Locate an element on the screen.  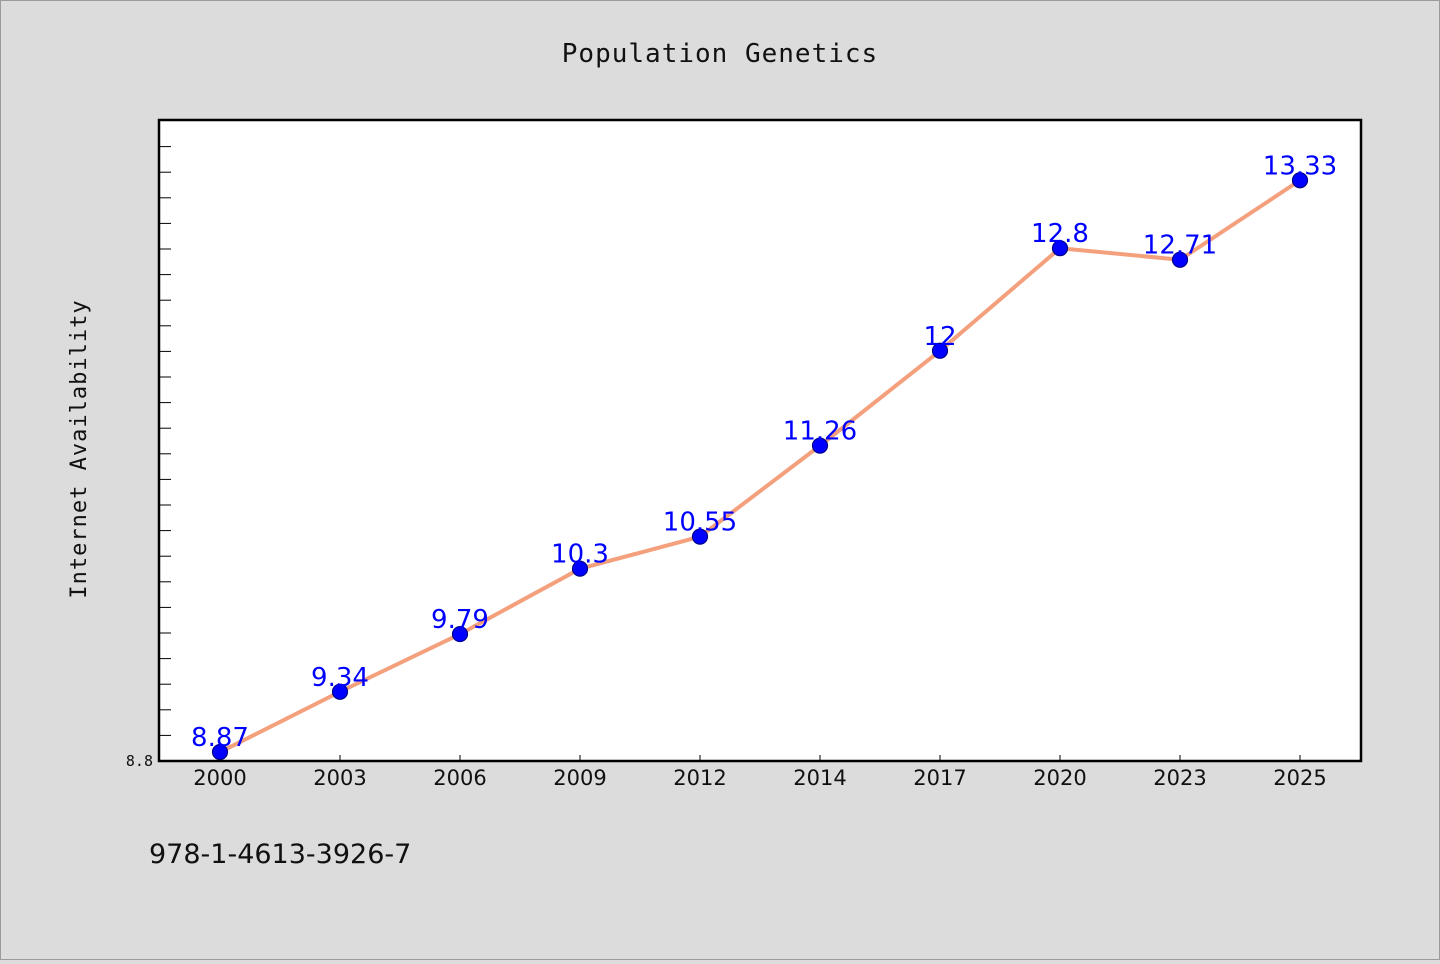
data-label: 13.33 is located at coordinates (1300, 166).